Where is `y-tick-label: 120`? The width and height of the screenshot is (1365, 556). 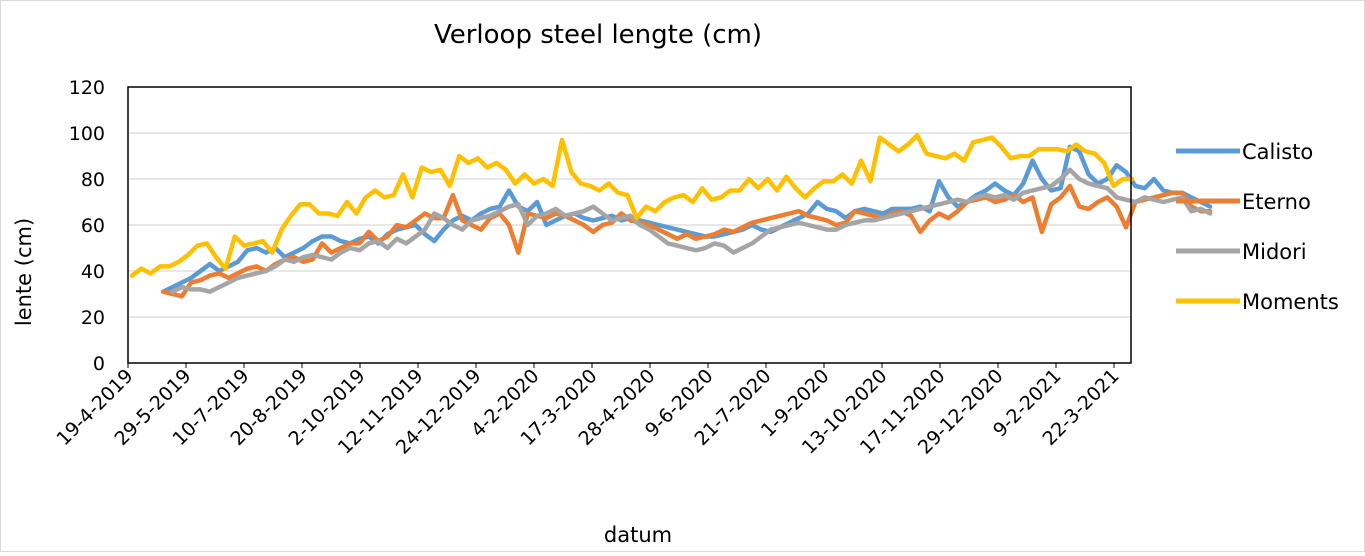 y-tick-label: 120 is located at coordinates (87, 88).